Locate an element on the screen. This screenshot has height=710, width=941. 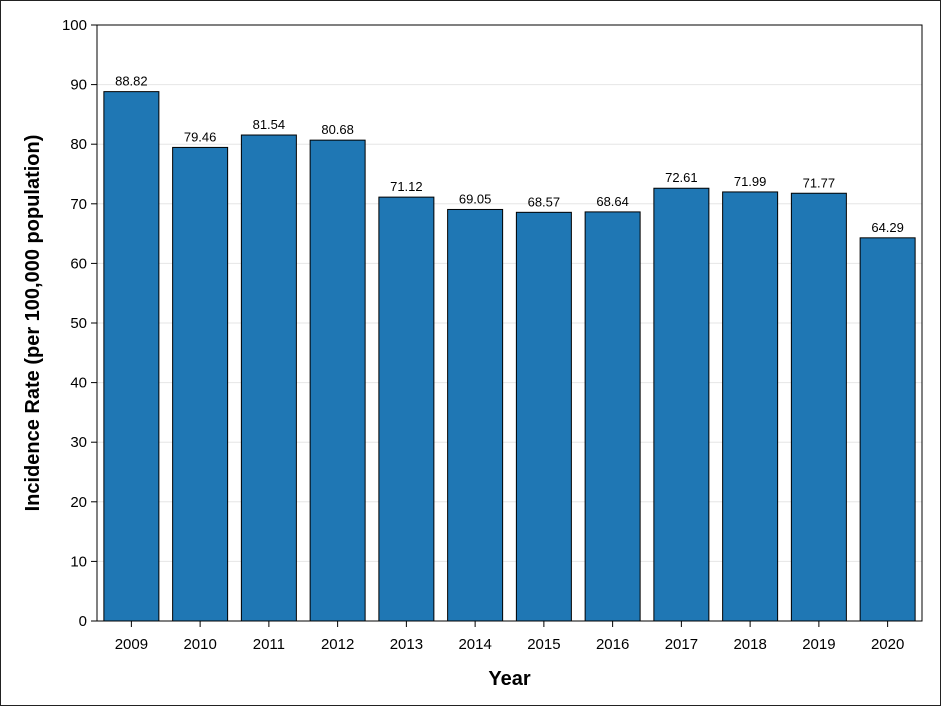
data-label-2014: 69.05 is located at coordinates (475, 198).